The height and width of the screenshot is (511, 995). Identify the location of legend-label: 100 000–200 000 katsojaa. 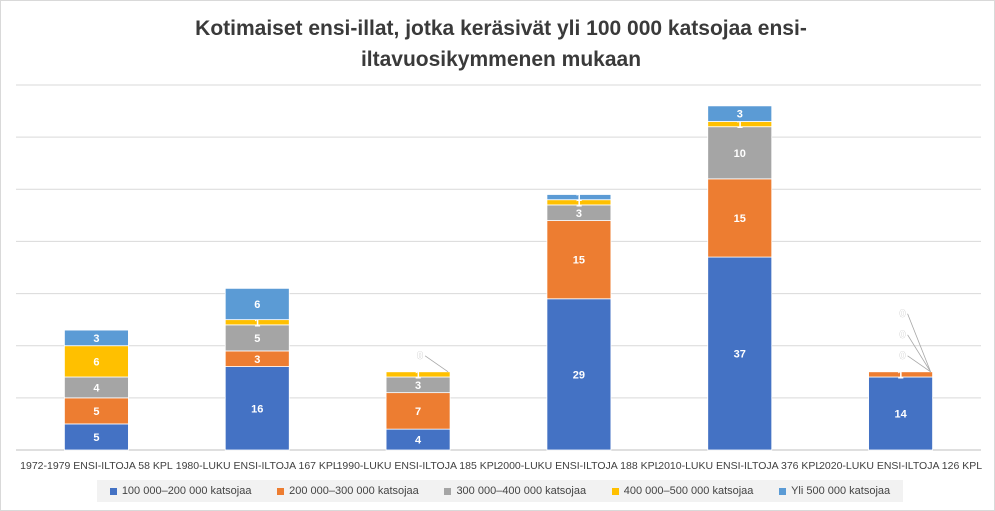
(186, 491).